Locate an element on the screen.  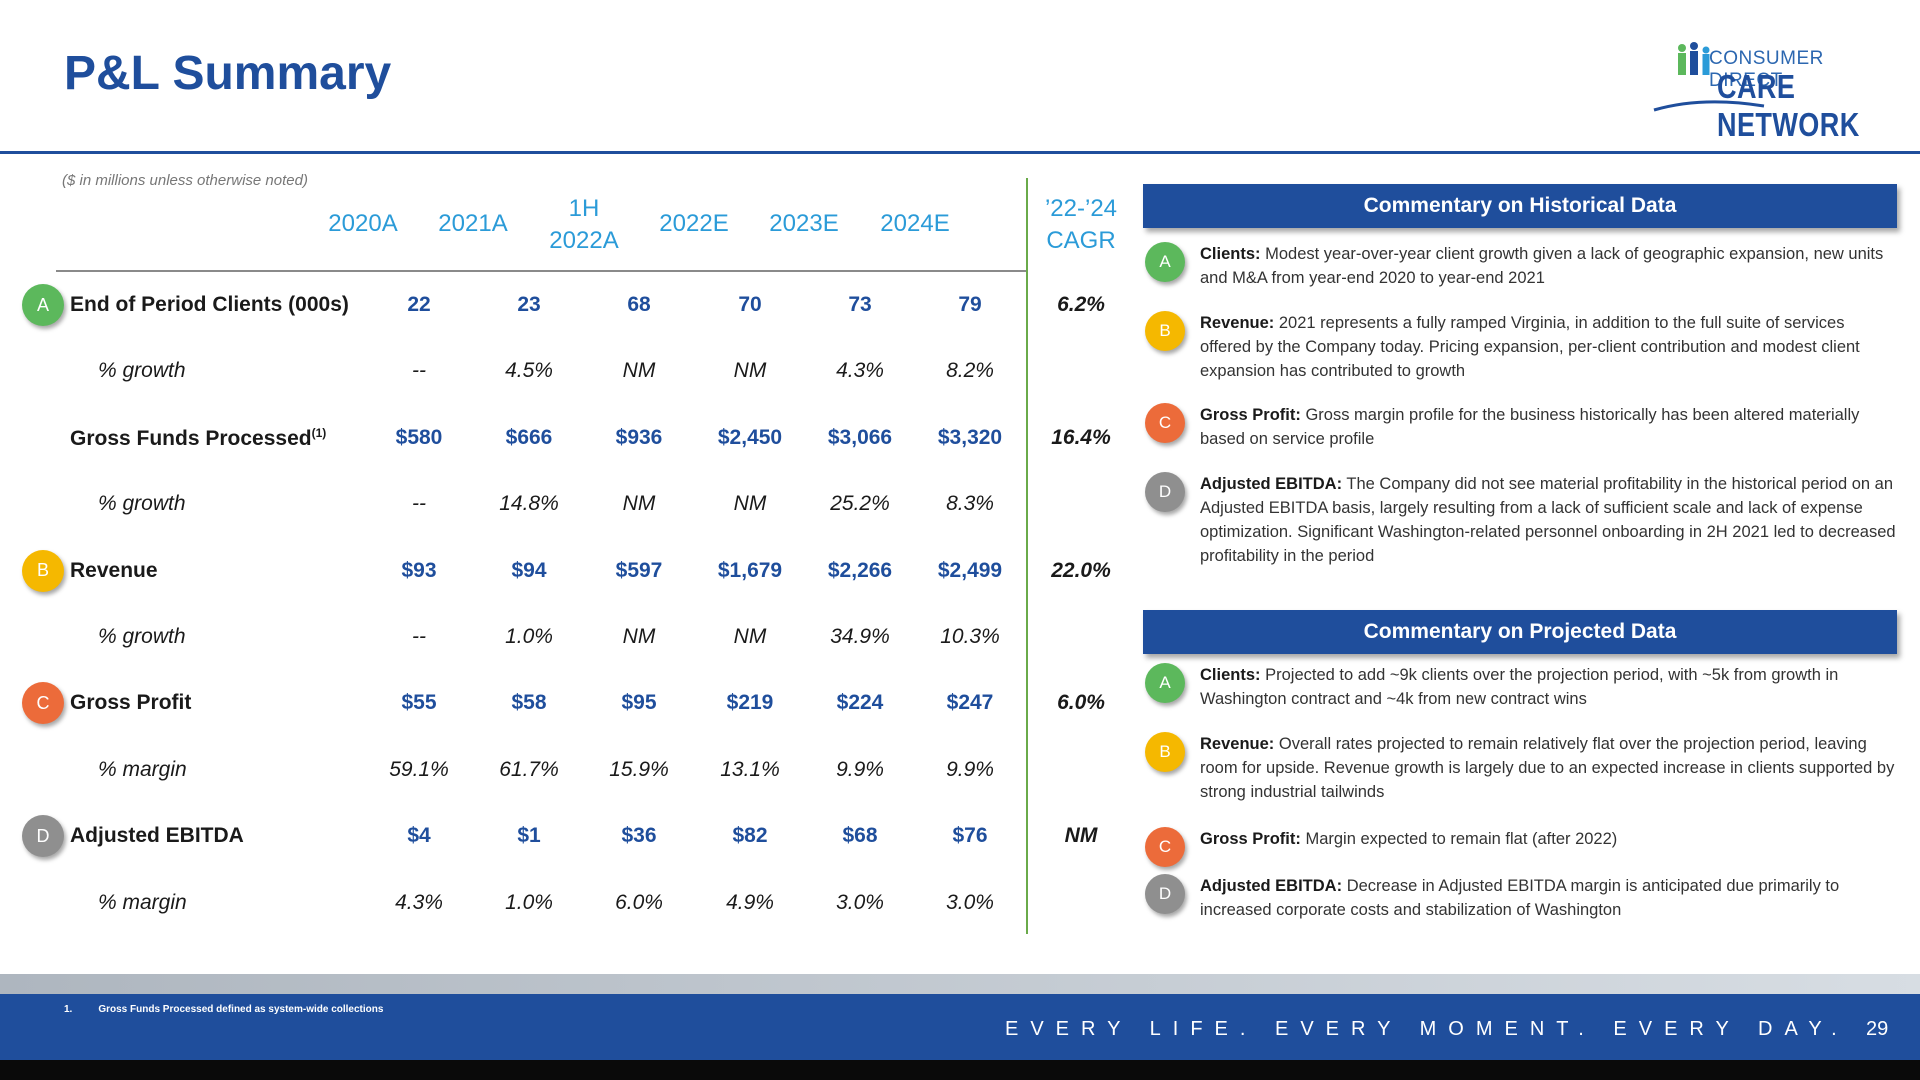
row-label-text: Revenue is located at coordinates (114, 570).